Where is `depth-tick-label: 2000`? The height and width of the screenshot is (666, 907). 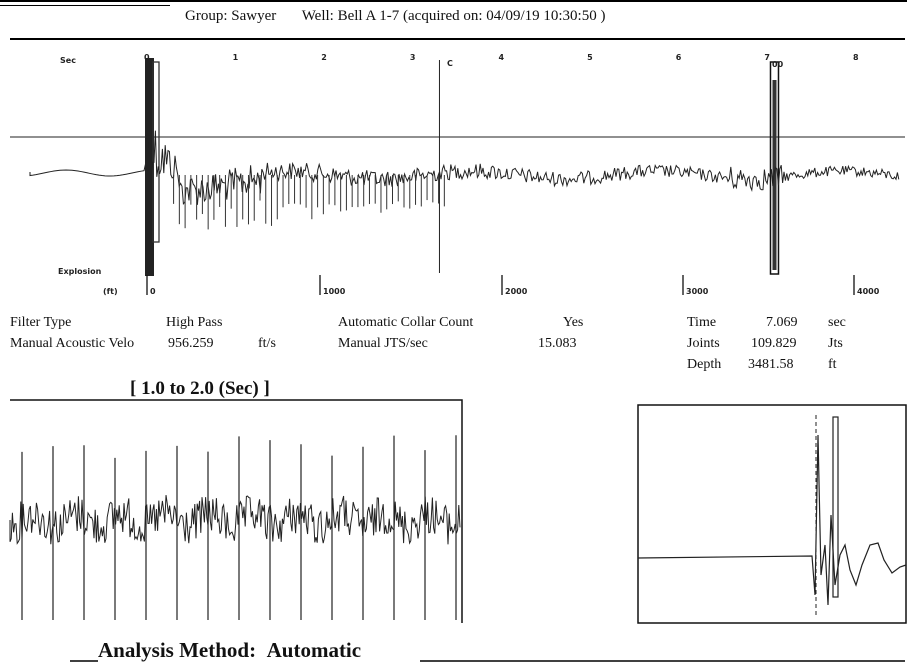
depth-tick-label: 2000 is located at coordinates (516, 291).